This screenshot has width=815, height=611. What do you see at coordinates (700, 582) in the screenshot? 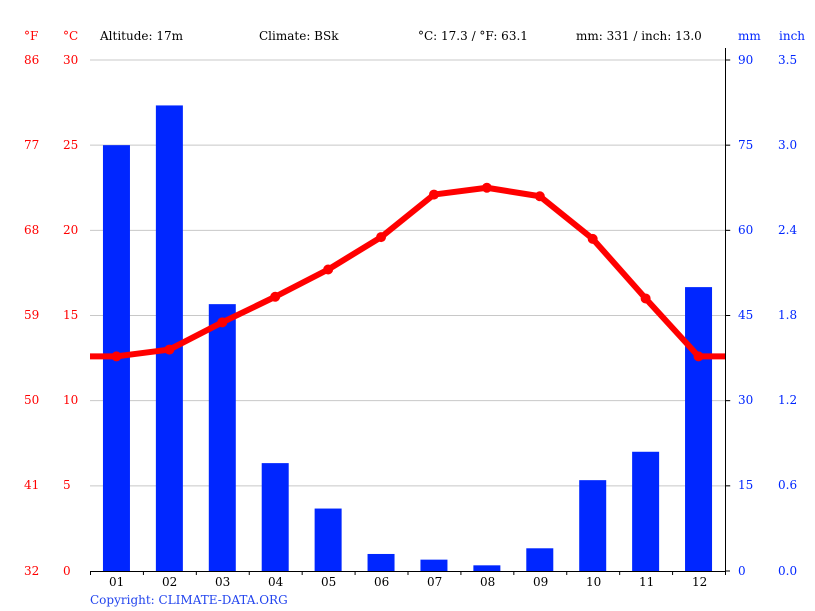
I see `month-label: 12` at bounding box center [700, 582].